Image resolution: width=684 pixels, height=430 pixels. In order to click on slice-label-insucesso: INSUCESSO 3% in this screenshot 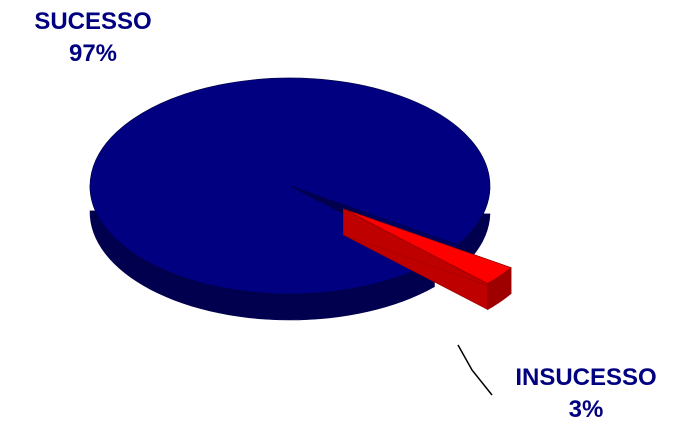, I will do `click(586, 394)`.